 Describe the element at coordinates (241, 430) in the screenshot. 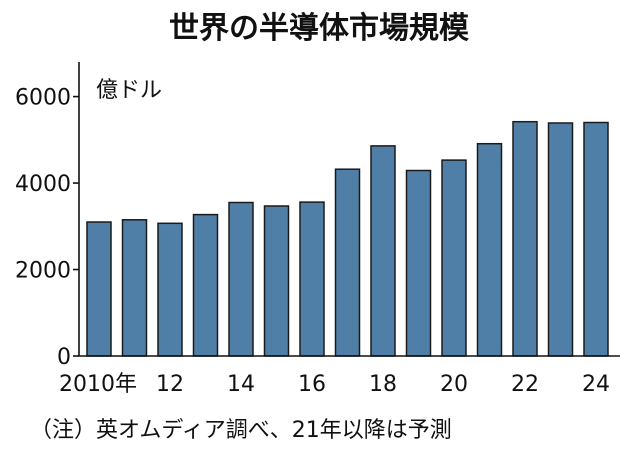

I see `source-note: （注）英オムディア調べ、21年以降は予測` at that location.